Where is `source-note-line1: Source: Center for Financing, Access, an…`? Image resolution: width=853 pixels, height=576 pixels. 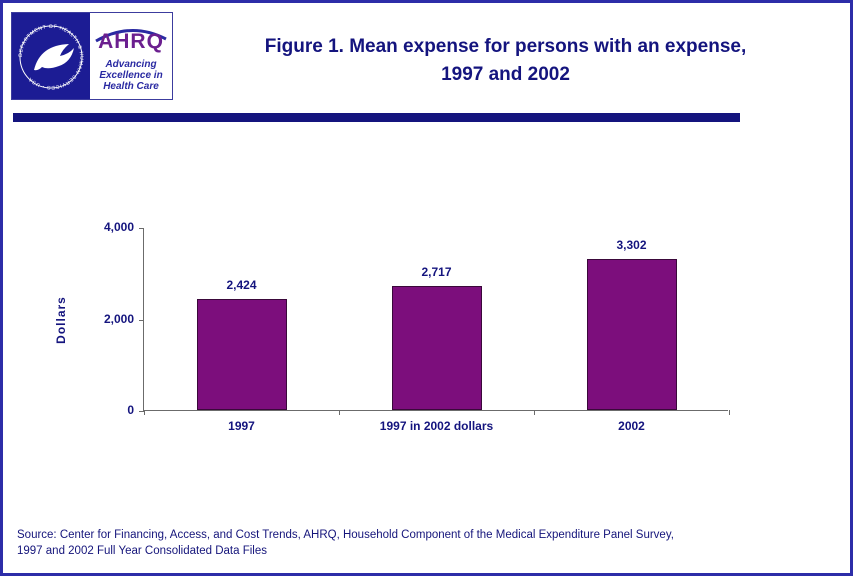 source-note-line1: Source: Center for Financing, Access, an… is located at coordinates (345, 535).